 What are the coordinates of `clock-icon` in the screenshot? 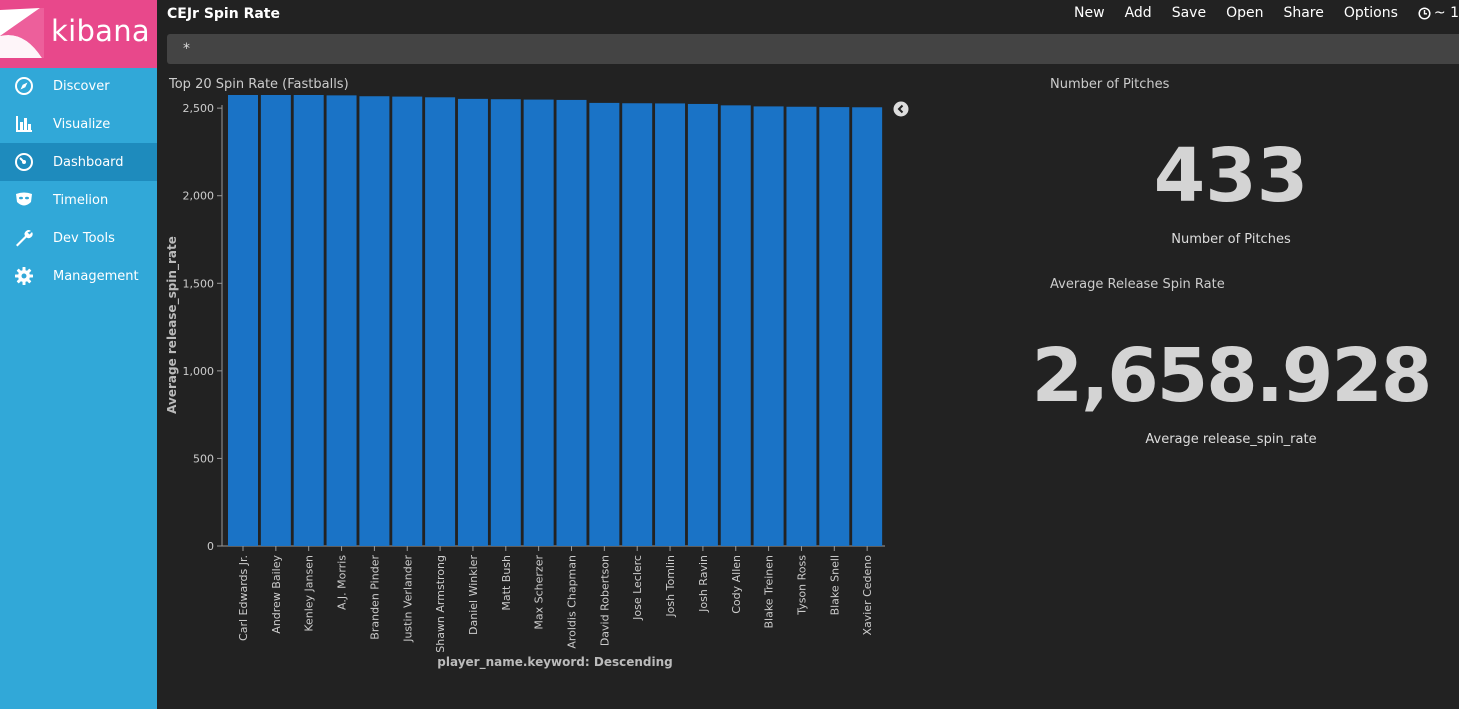 It's located at (1424, 13).